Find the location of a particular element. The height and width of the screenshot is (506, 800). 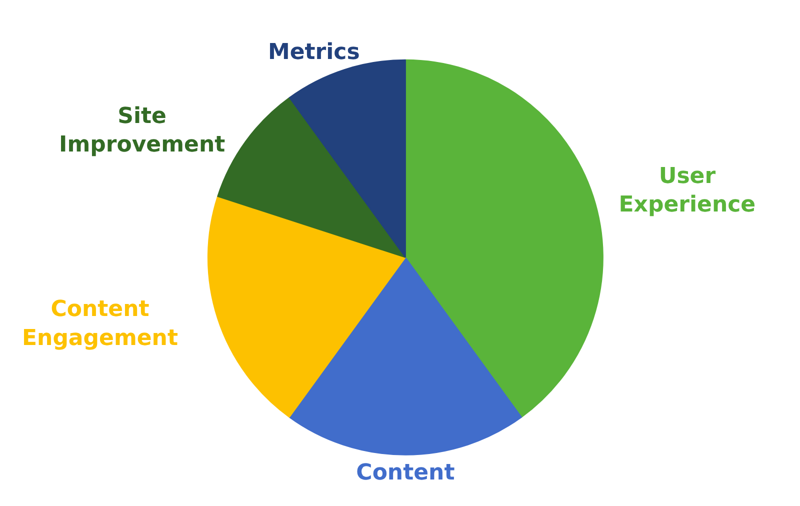

slice-label: Site Improvement is located at coordinates (142, 131).